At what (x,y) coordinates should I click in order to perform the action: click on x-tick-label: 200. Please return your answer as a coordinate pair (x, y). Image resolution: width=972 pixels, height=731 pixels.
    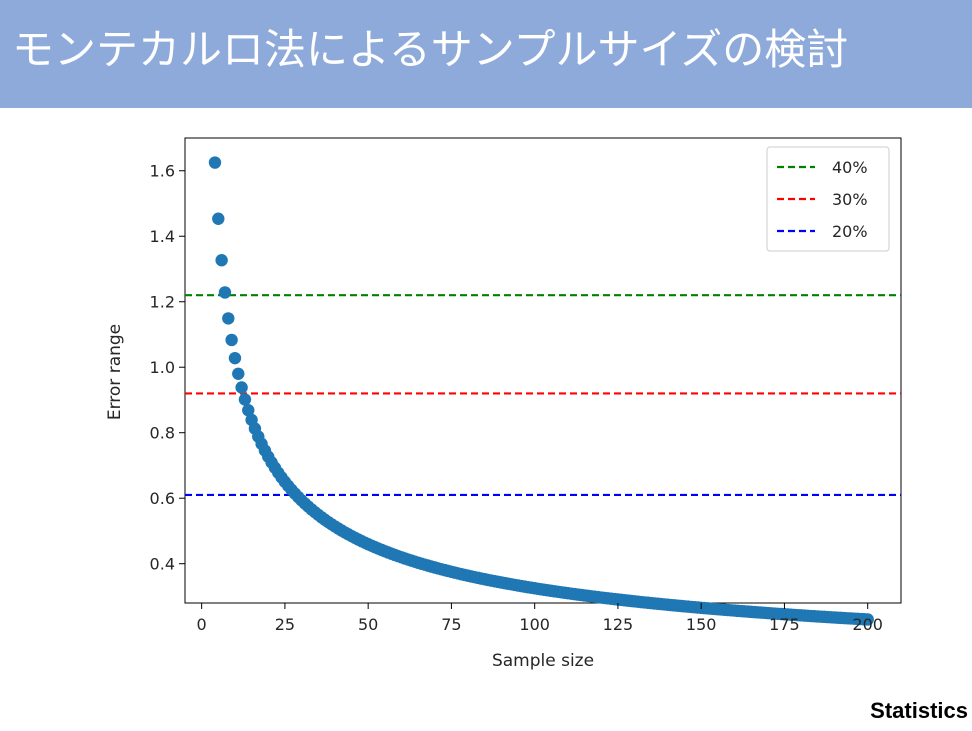
    Looking at the image, I should click on (867, 624).